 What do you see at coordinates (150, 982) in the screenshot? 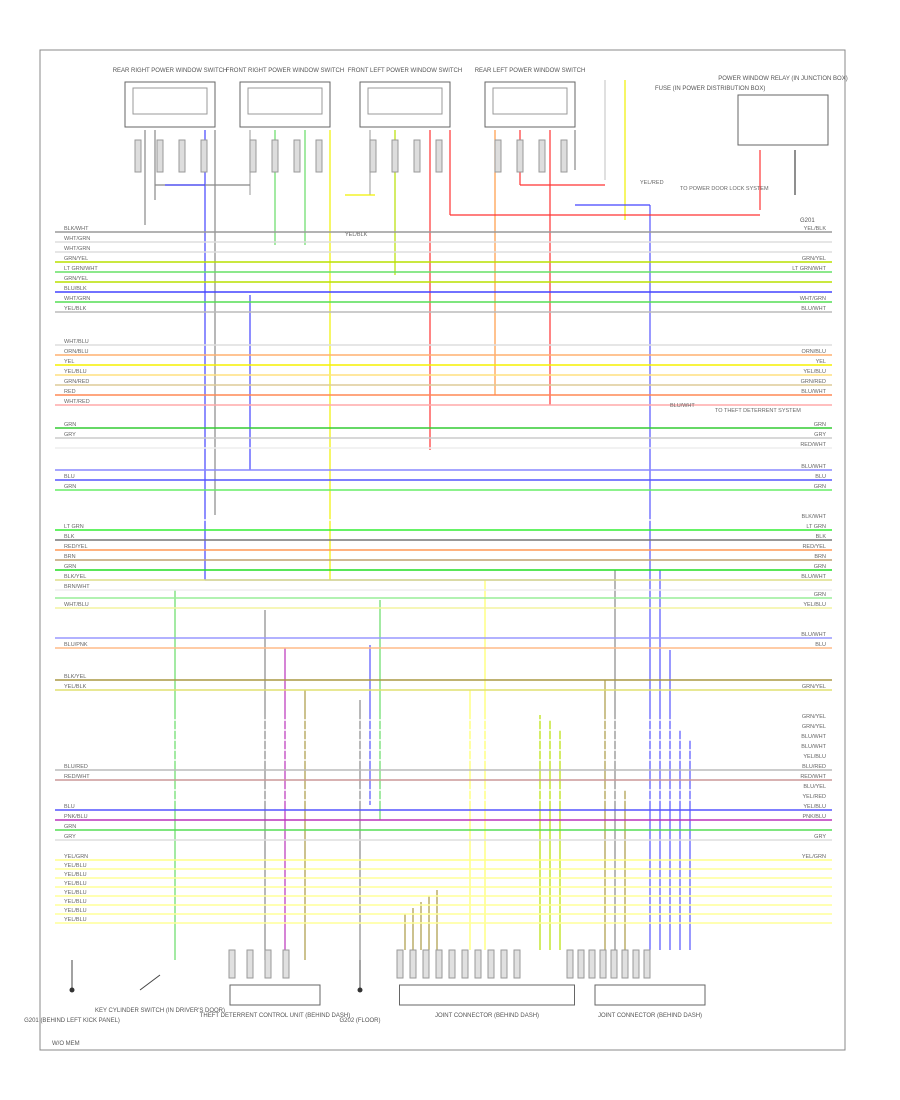
I see `switch-arm` at bounding box center [150, 982].